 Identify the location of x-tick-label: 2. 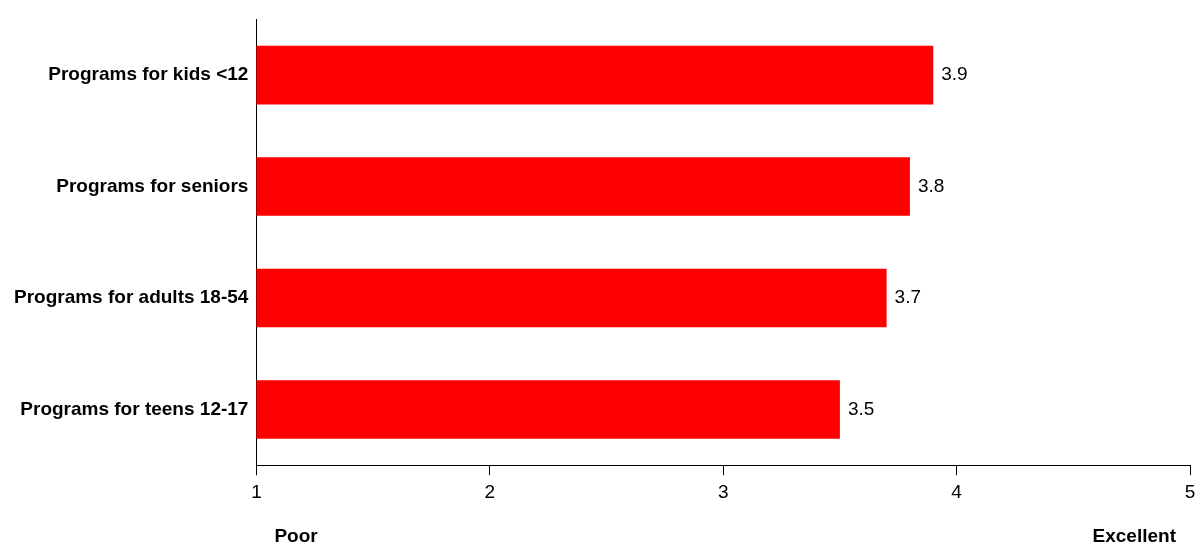
(490, 491).